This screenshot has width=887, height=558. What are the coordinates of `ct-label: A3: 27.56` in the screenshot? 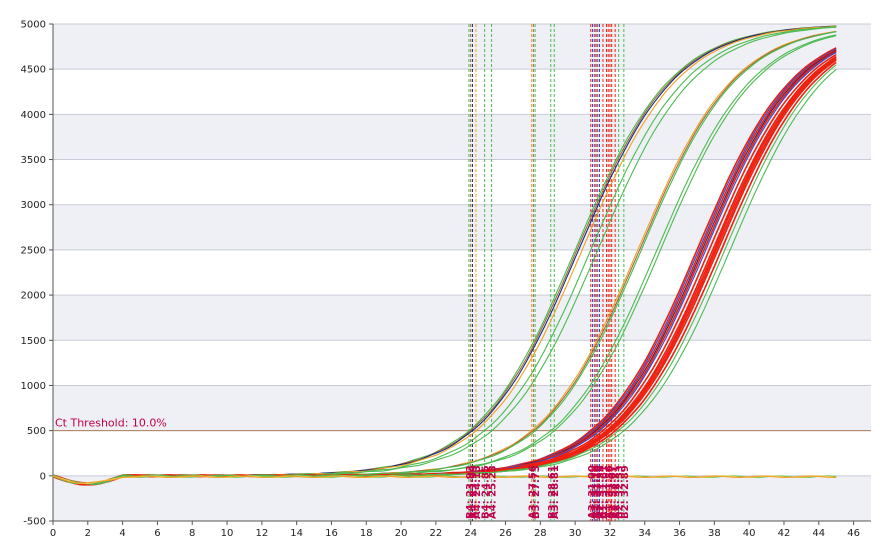 It's located at (533, 492).